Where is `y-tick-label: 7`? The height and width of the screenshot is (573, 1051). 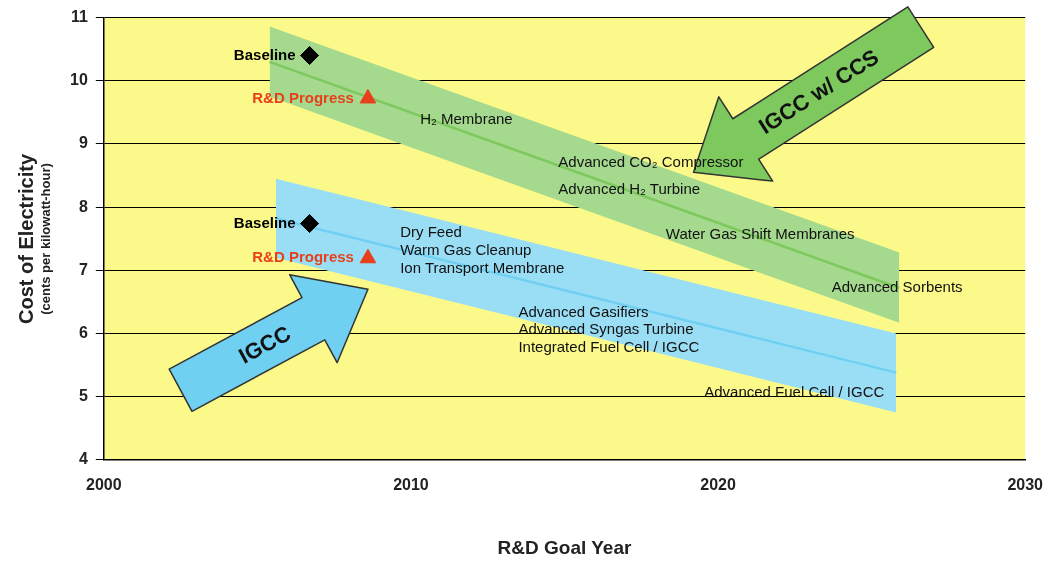 y-tick-label: 7 is located at coordinates (83, 269).